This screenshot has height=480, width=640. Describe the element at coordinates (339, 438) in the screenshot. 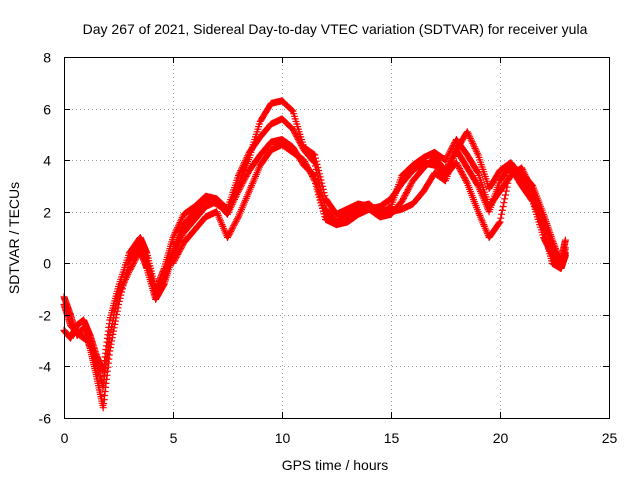

I see `x-axis-tick-labels: 0 5 10 15 20 25` at that location.